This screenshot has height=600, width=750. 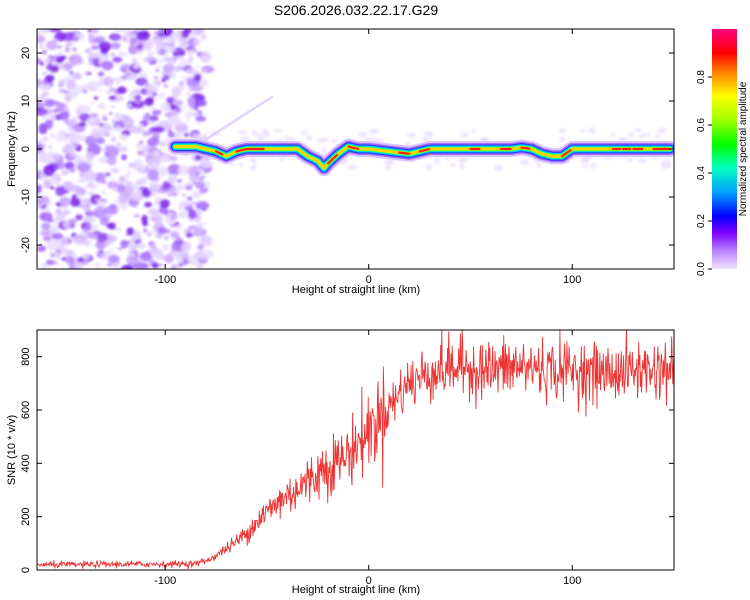 What do you see at coordinates (356, 10) in the screenshot?
I see `figure-title: S206.2026.032.22.17.G29` at bounding box center [356, 10].